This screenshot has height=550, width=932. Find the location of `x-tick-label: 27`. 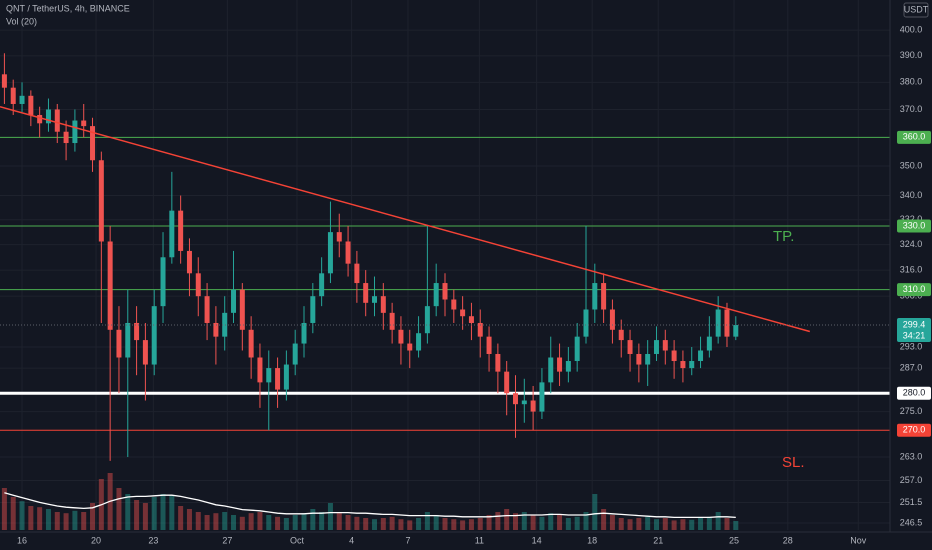

x-tick-label: 27 is located at coordinates (227, 540).